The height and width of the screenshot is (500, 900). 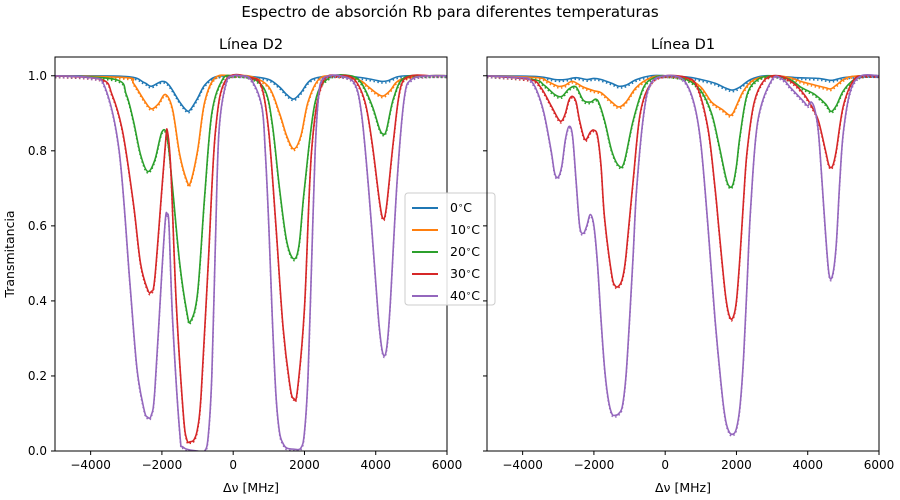 What do you see at coordinates (37, 451) in the screenshot?
I see `y-tick-label: 0.0` at bounding box center [37, 451].